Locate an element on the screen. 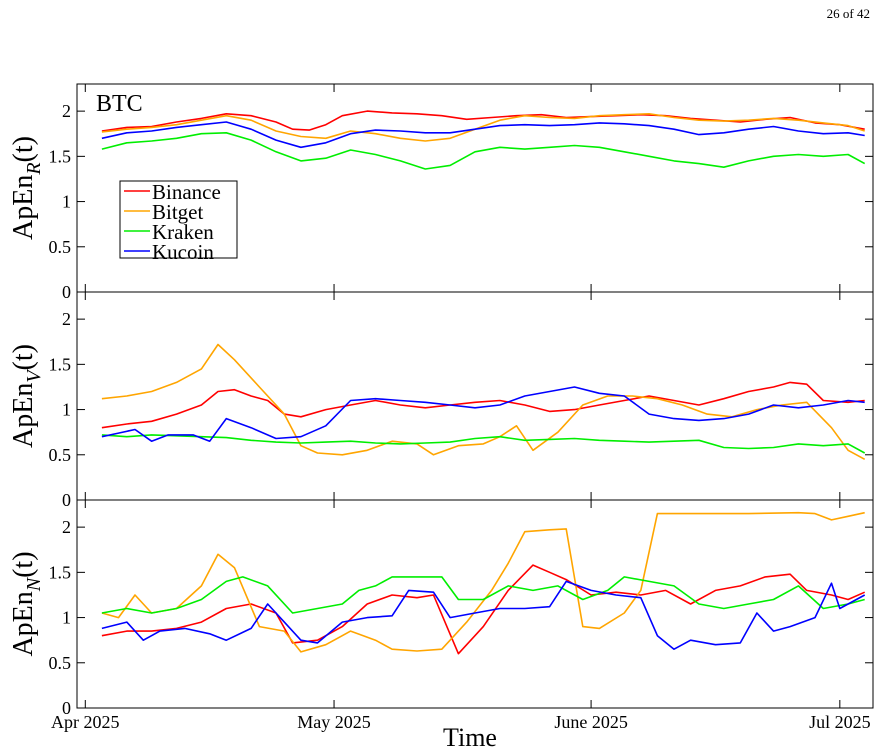 The image size is (891, 752). y-axis-label-sub: V is located at coordinates (34, 375).